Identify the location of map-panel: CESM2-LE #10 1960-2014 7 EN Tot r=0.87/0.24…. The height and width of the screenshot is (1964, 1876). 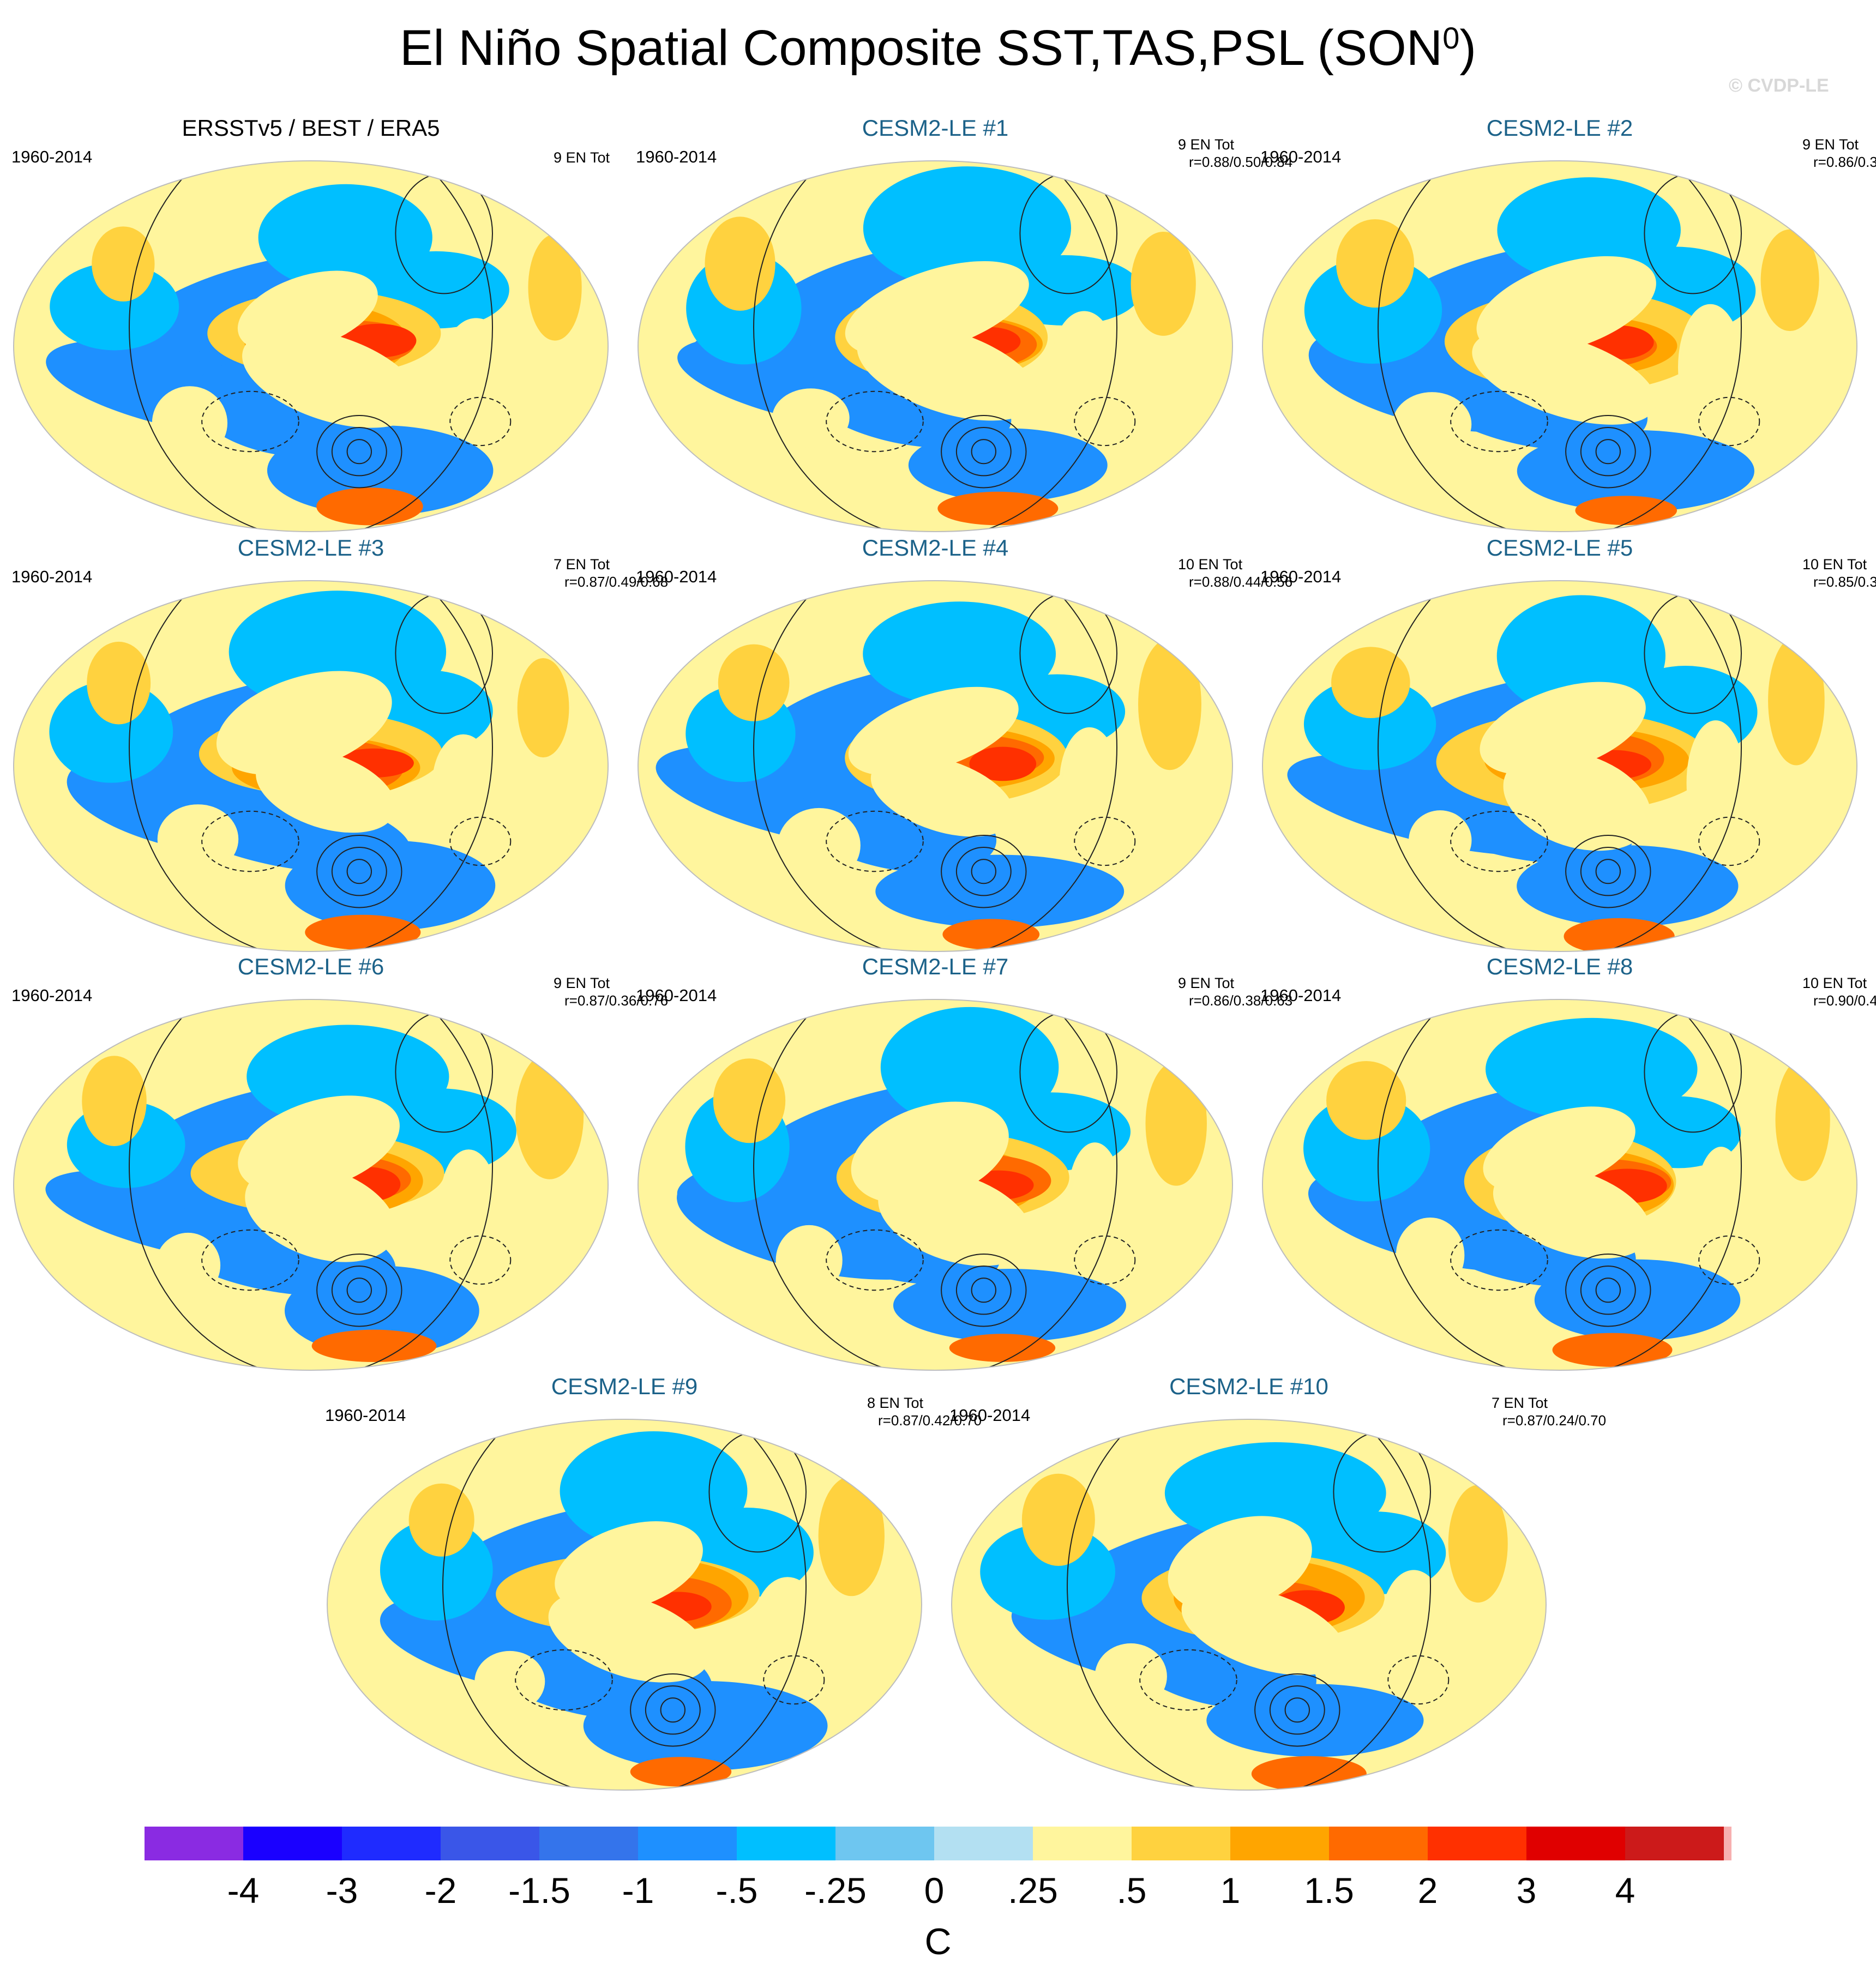
(1276, 1582).